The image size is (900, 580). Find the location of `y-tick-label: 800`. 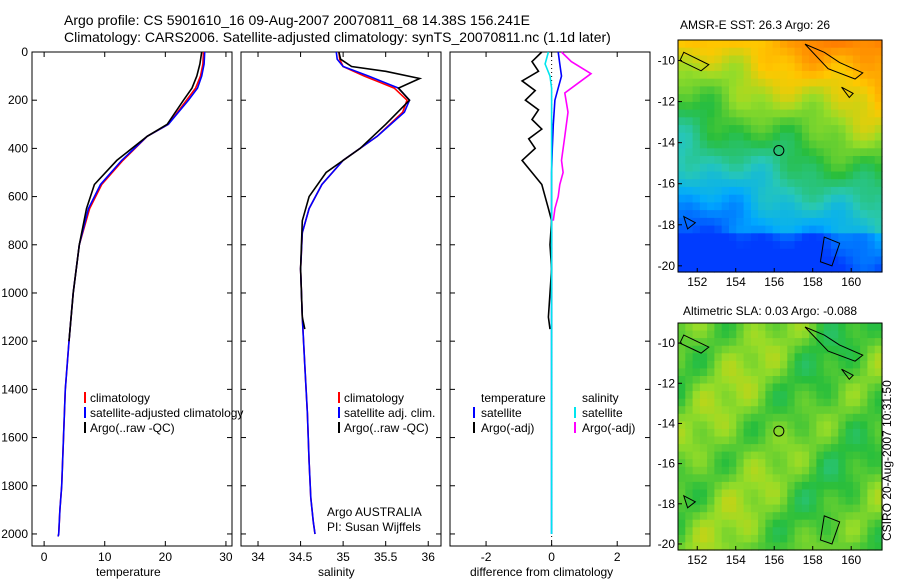

y-tick-label: 800 is located at coordinates (18, 245).